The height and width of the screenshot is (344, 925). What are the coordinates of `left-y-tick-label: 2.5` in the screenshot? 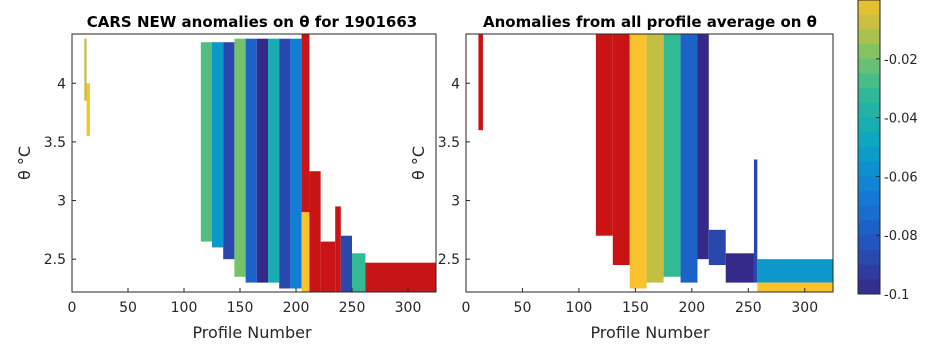 It's located at (55, 260).